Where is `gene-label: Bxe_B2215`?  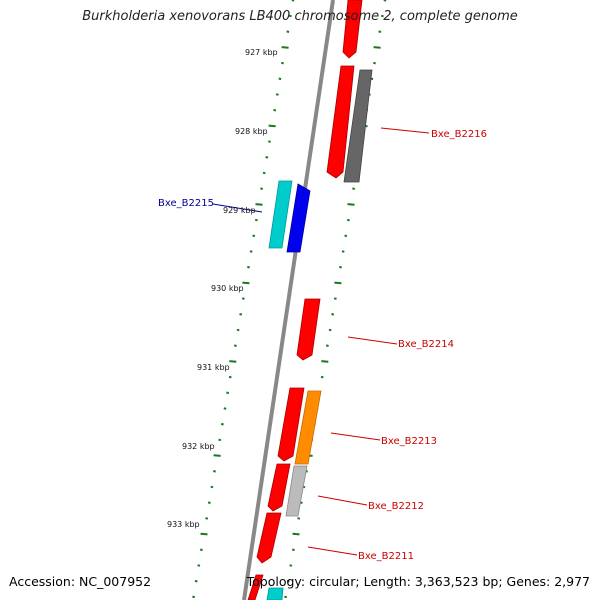 gene-label: Bxe_B2215 is located at coordinates (186, 203).